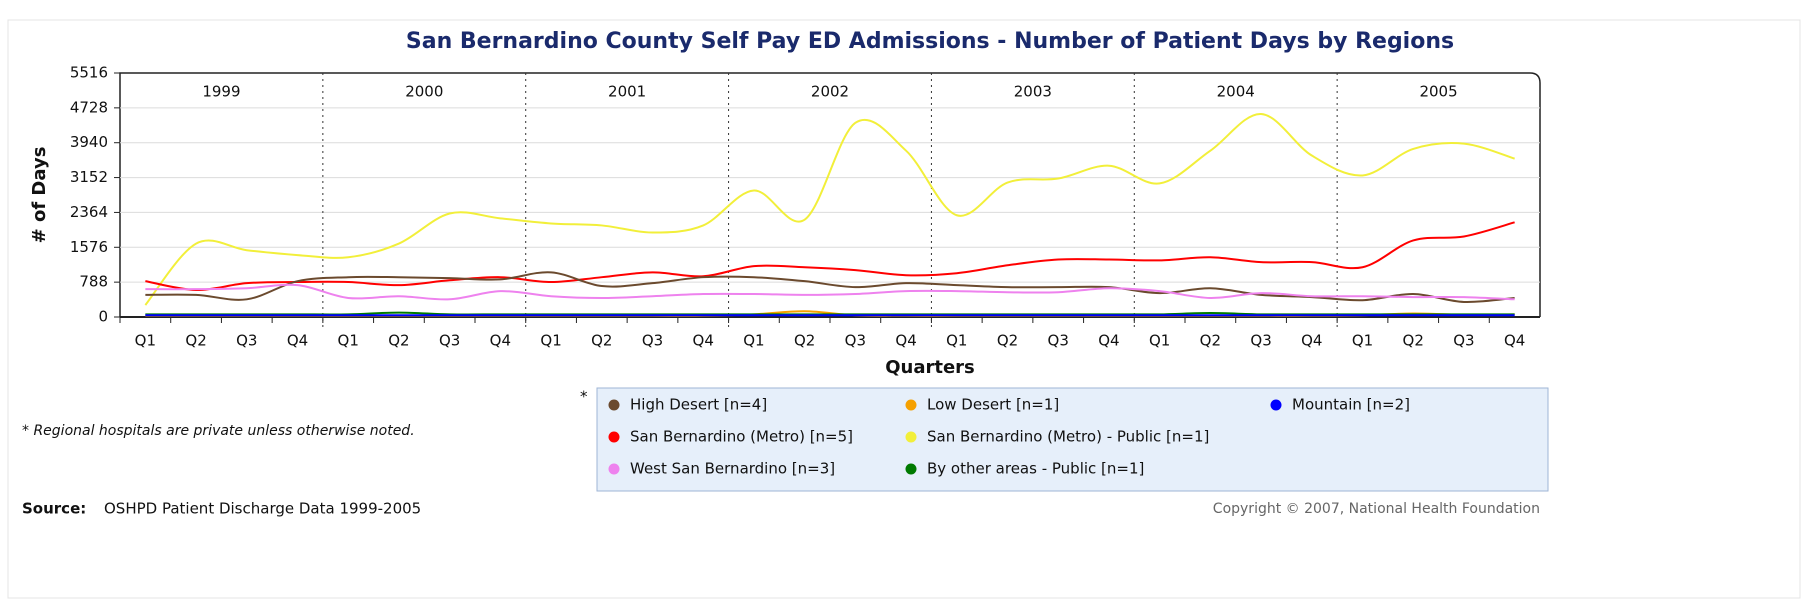 Image resolution: width=1806 pixels, height=603 pixels. What do you see at coordinates (830, 92) in the screenshot?
I see `year-label: 2002` at bounding box center [830, 92].